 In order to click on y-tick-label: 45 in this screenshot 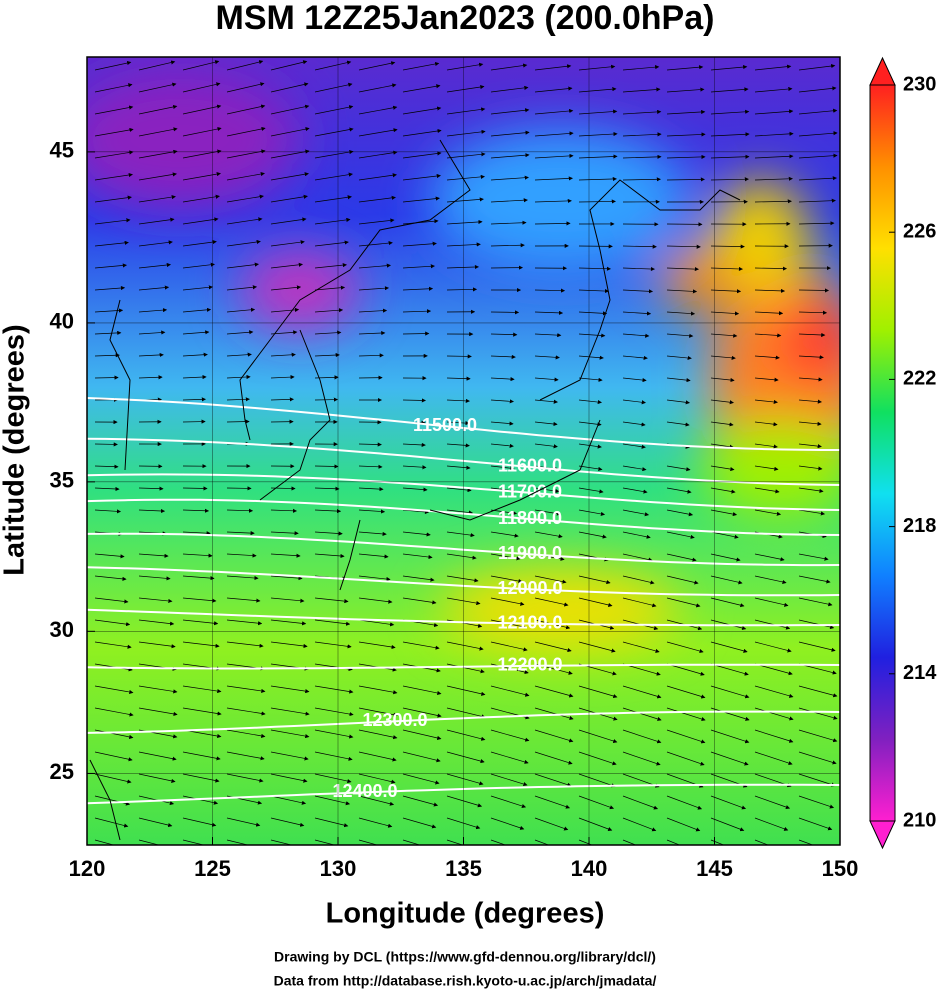, I will do `click(62, 150)`.